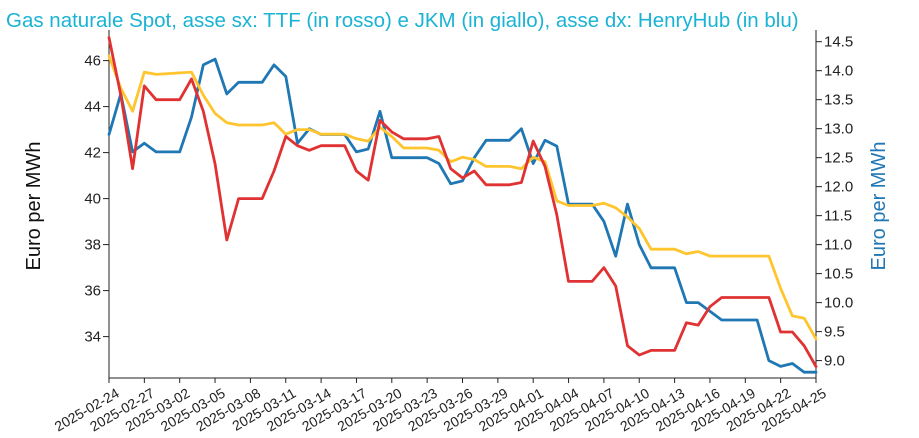 This screenshot has height=438, width=919. What do you see at coordinates (92, 153) in the screenshot?
I see `y-left-tick-label: 42` at bounding box center [92, 153].